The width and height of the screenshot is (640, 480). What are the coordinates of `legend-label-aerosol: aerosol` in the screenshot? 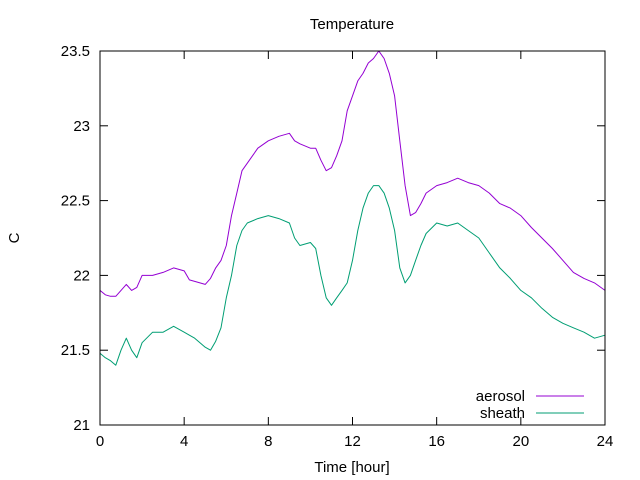 It's located at (500, 396).